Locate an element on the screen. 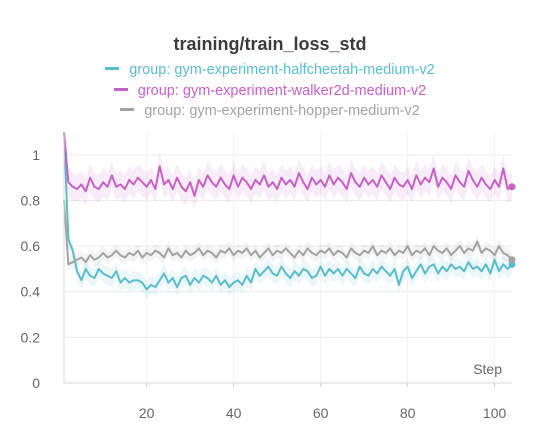 This screenshot has width=540, height=436. y-tick-label: 0 is located at coordinates (36, 383).